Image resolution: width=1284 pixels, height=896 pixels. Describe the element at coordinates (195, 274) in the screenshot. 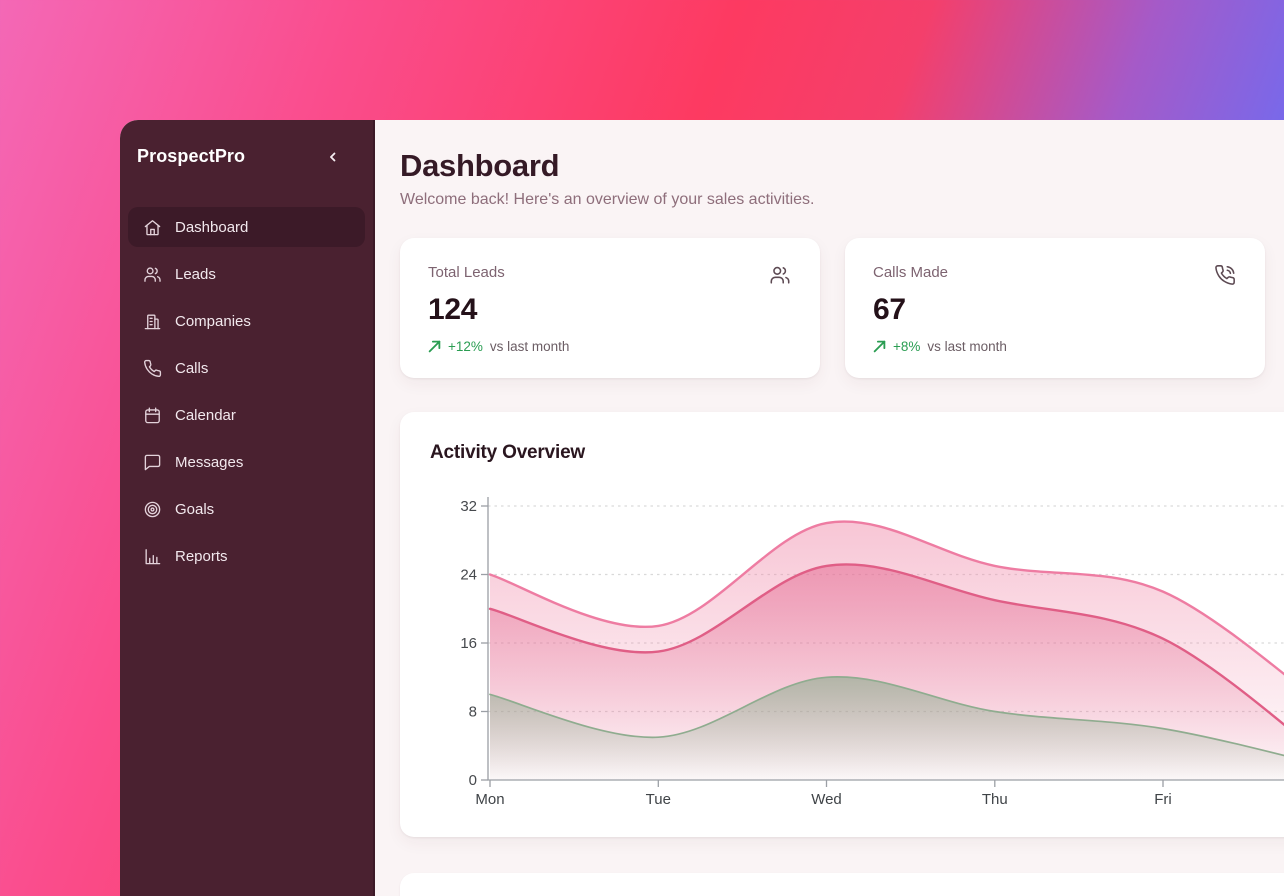

I see `sidebar-item-label: Leads` at that location.